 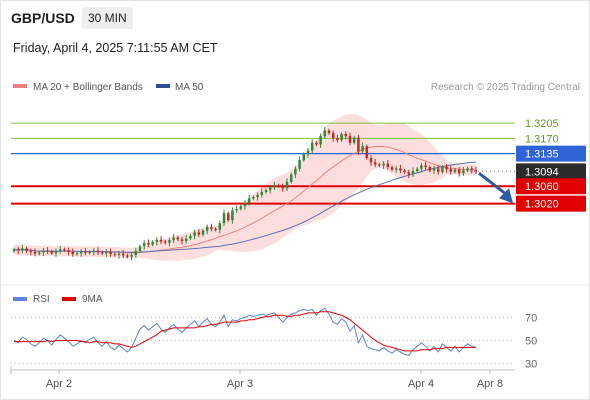 What do you see at coordinates (542, 172) in the screenshot?
I see `price-level-label: 1.3094` at bounding box center [542, 172].